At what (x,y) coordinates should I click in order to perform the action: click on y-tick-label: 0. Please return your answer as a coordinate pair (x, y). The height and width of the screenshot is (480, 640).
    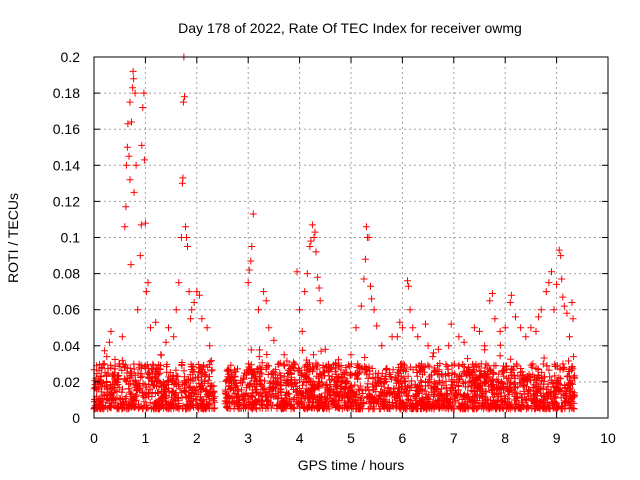
    Looking at the image, I should click on (76, 418).